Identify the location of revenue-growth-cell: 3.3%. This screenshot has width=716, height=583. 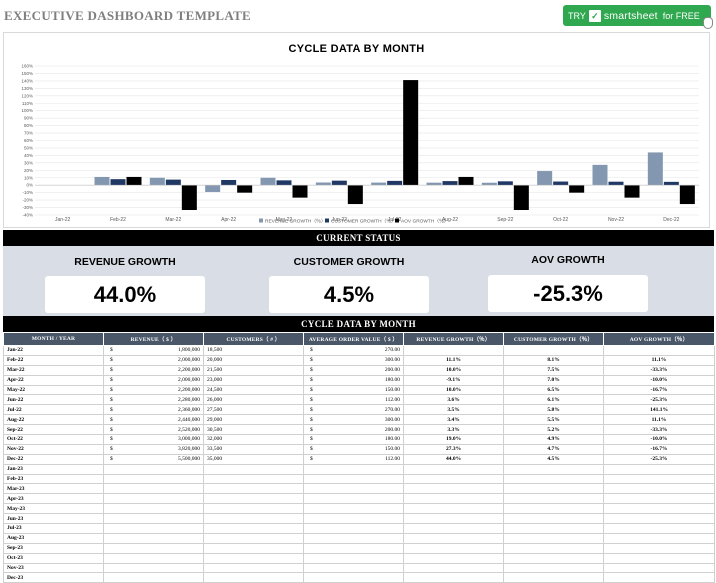
(453, 430).